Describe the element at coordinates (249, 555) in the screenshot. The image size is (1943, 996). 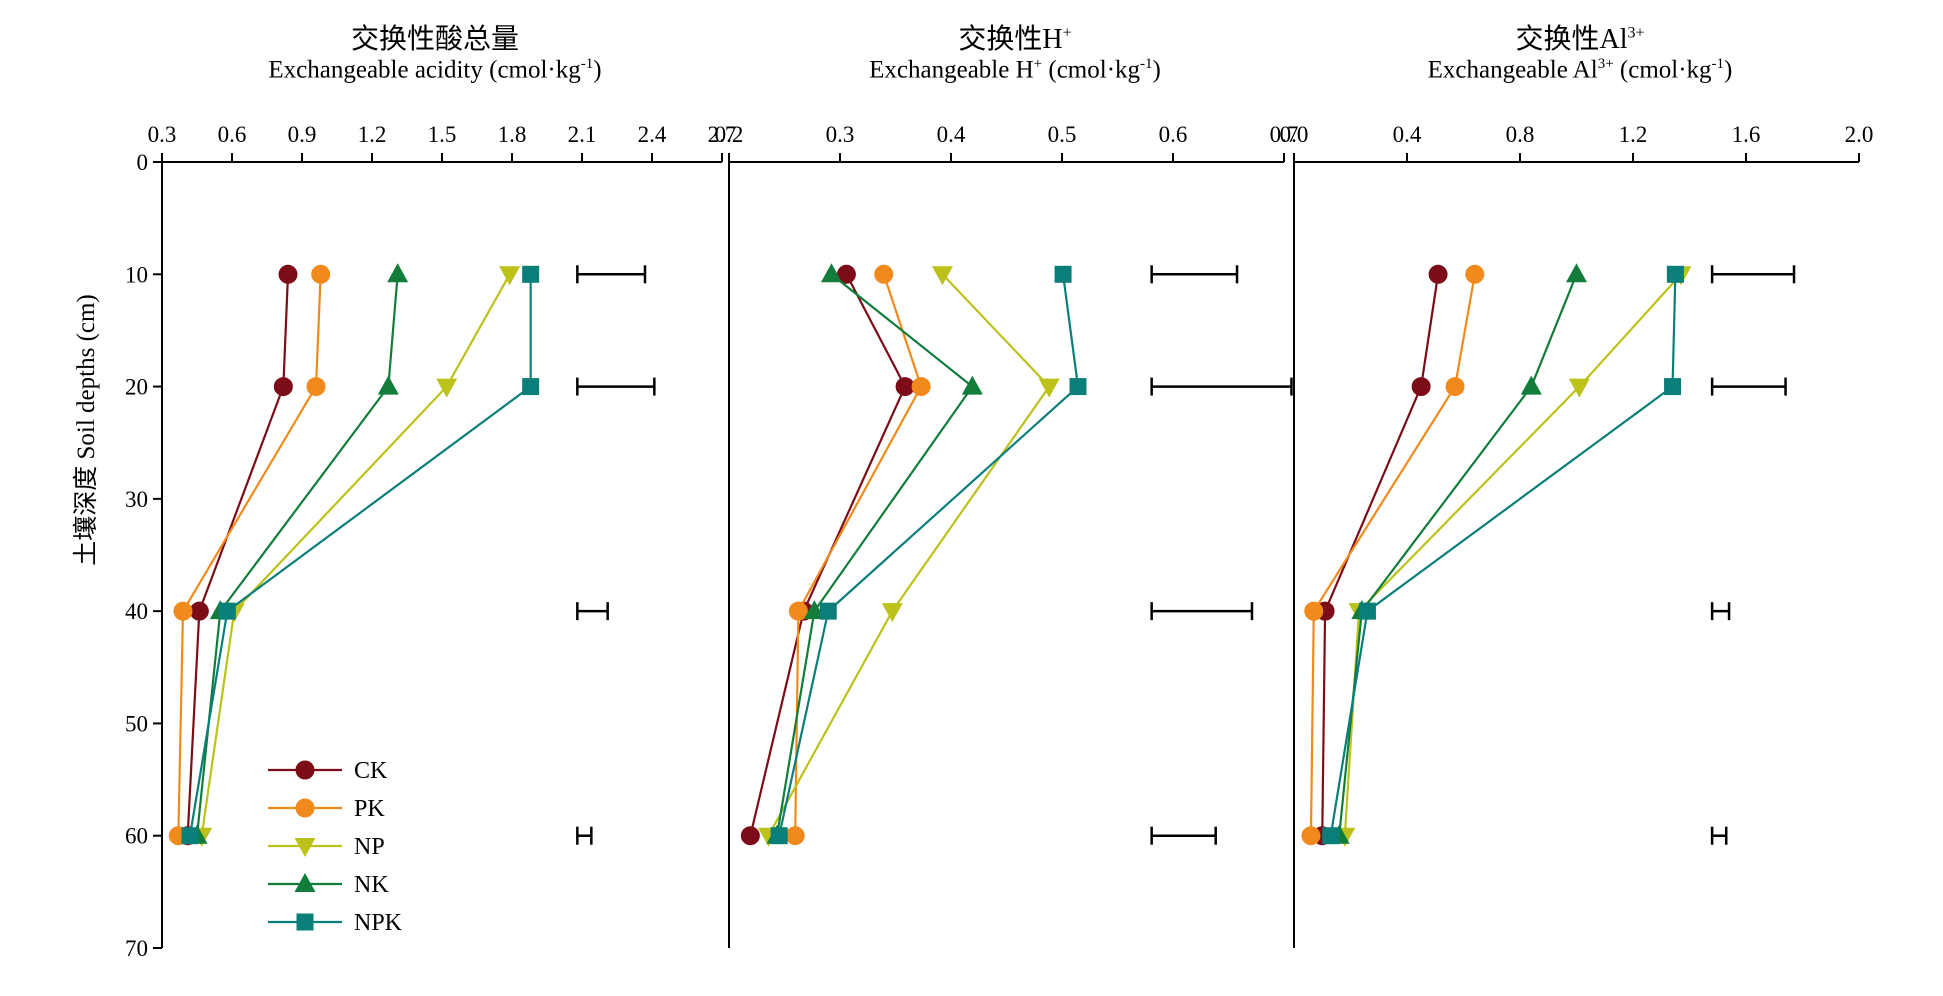
I see `panel-1-line-pk` at that location.